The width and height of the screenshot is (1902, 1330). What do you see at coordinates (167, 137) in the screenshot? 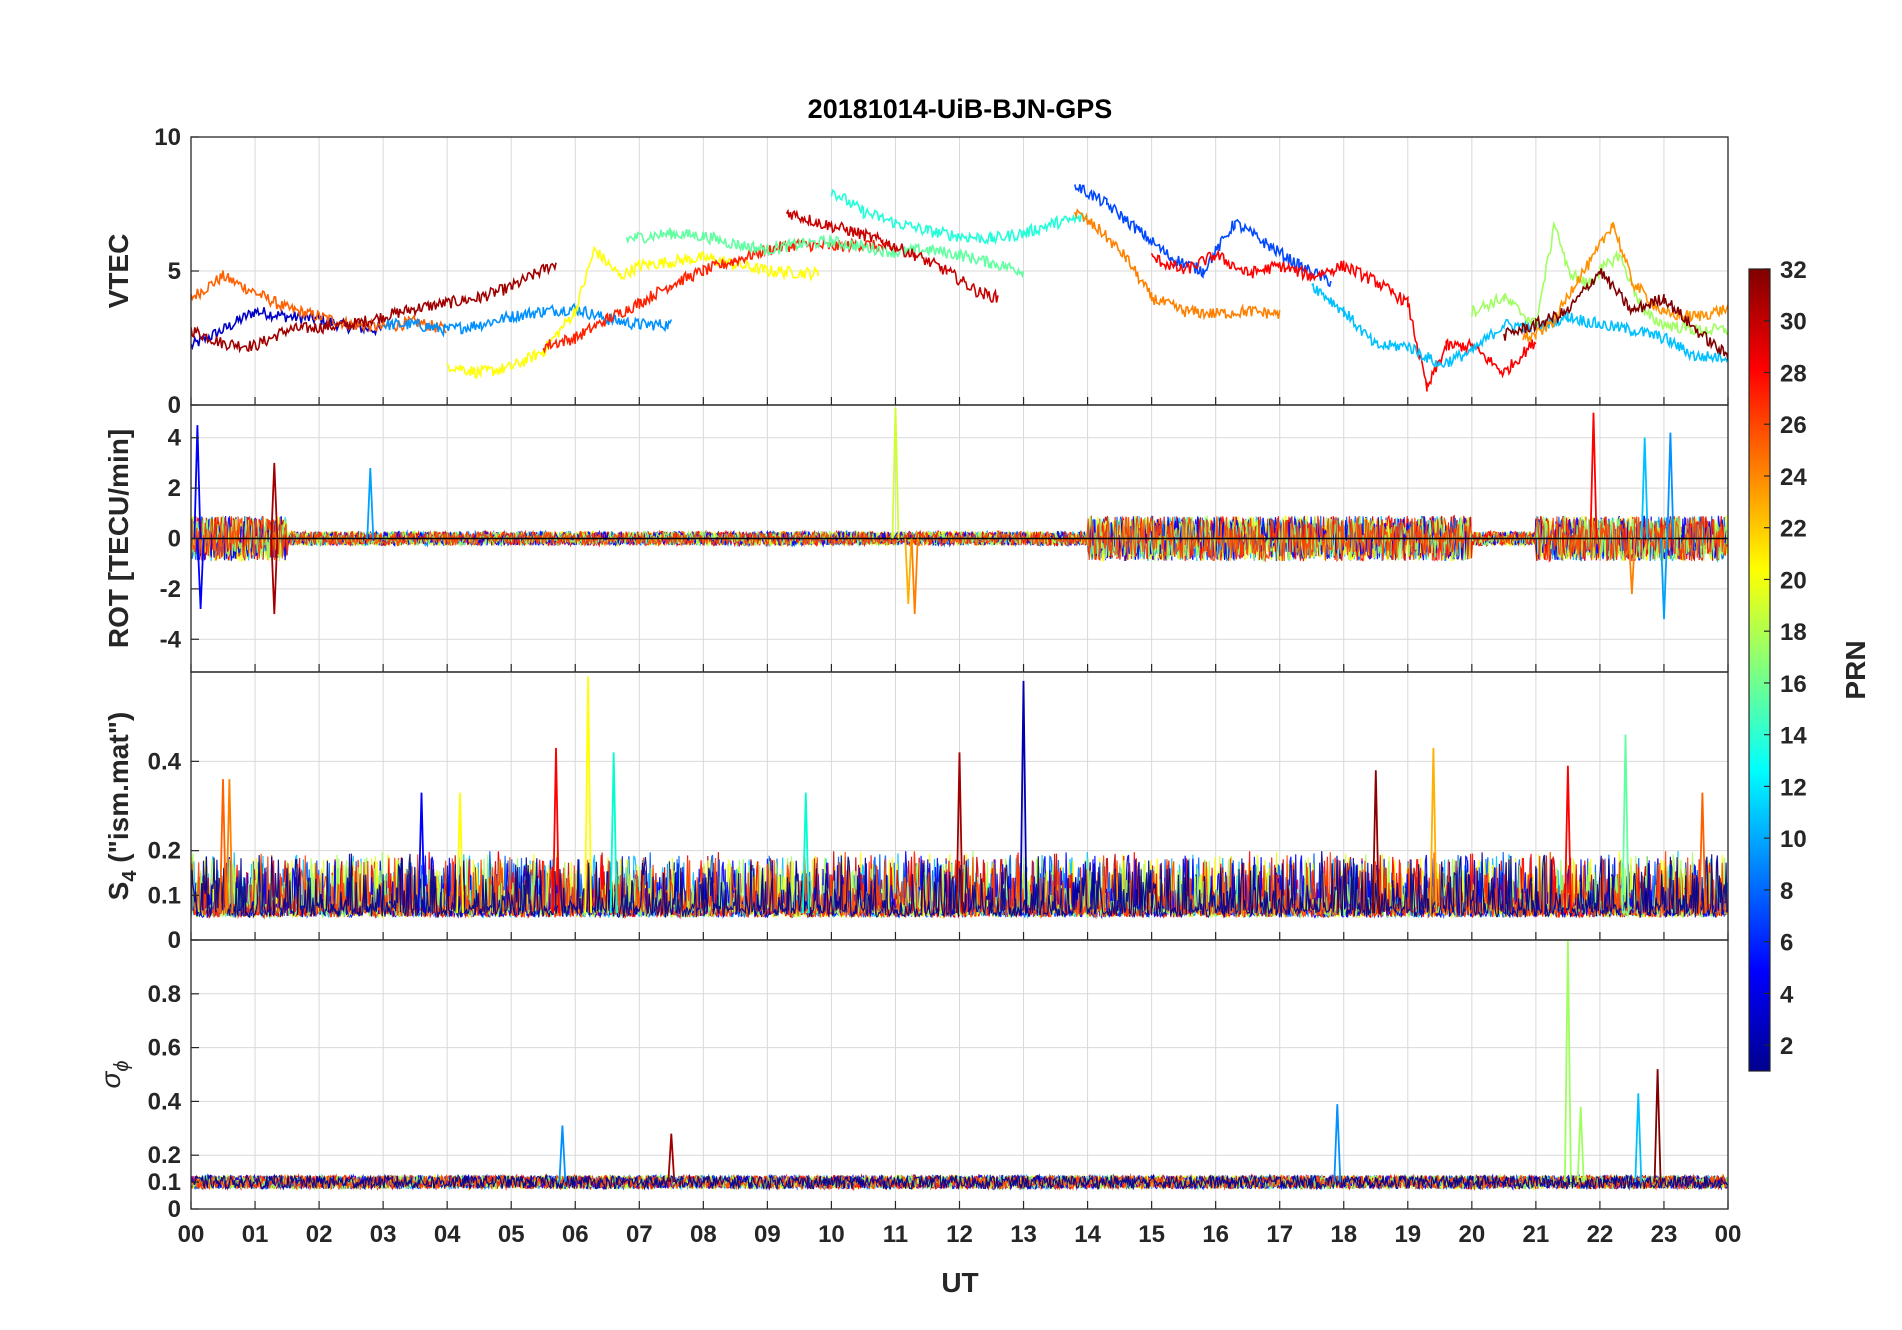
I see `y-tick-label: 10` at bounding box center [167, 137].